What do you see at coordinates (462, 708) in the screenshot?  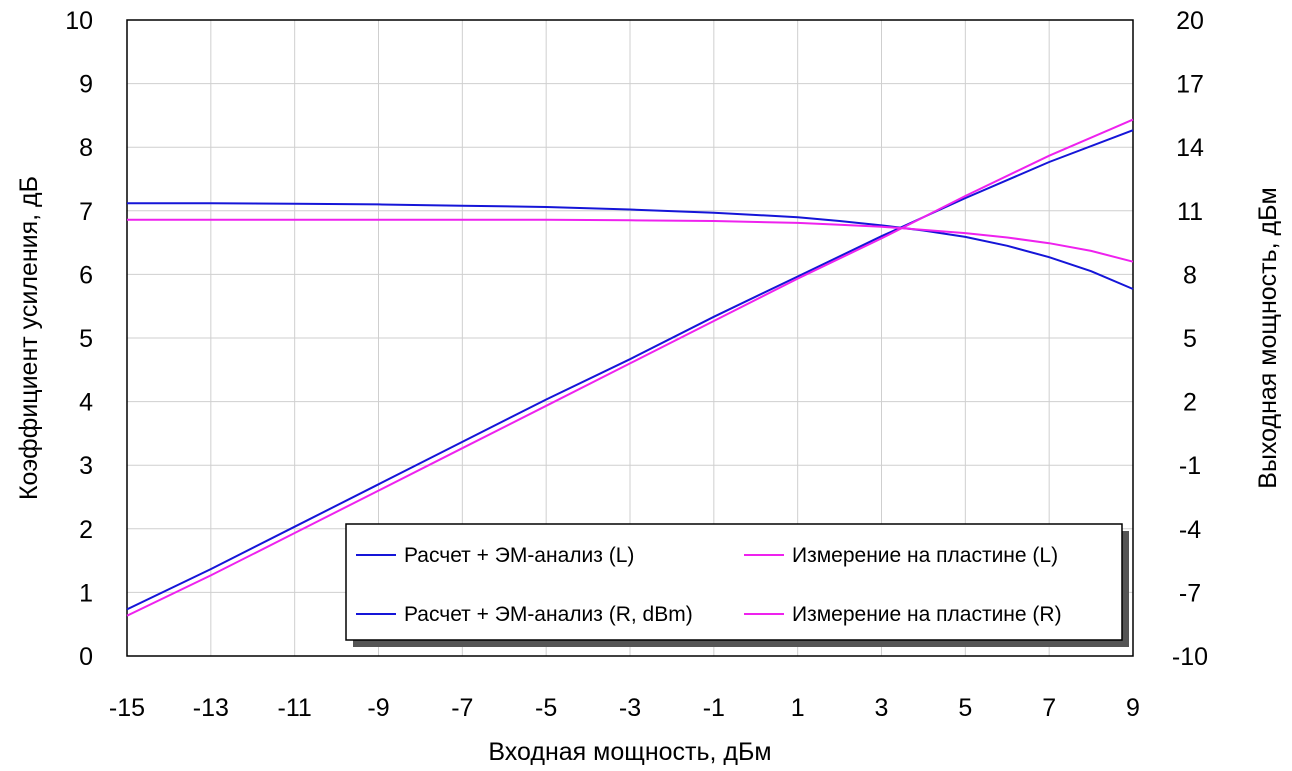 I see `x-tick-label: -7` at bounding box center [462, 708].